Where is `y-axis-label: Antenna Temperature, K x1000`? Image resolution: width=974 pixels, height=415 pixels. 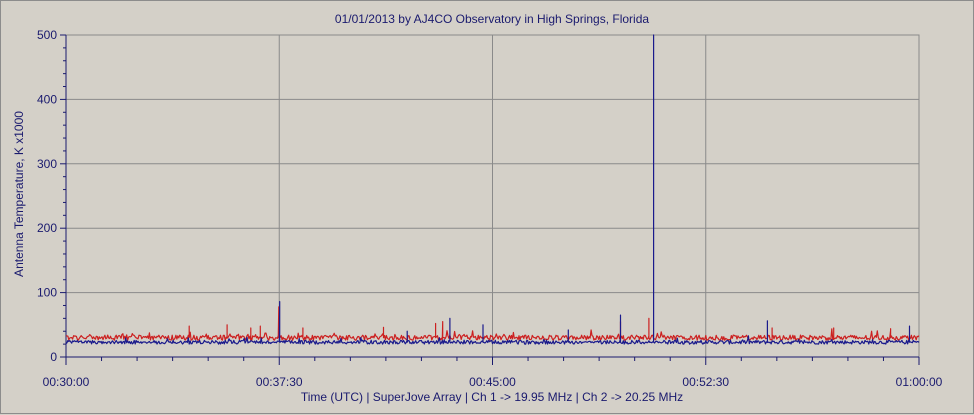 y-axis-label: Antenna Temperature, K x1000 is located at coordinates (19, 194).